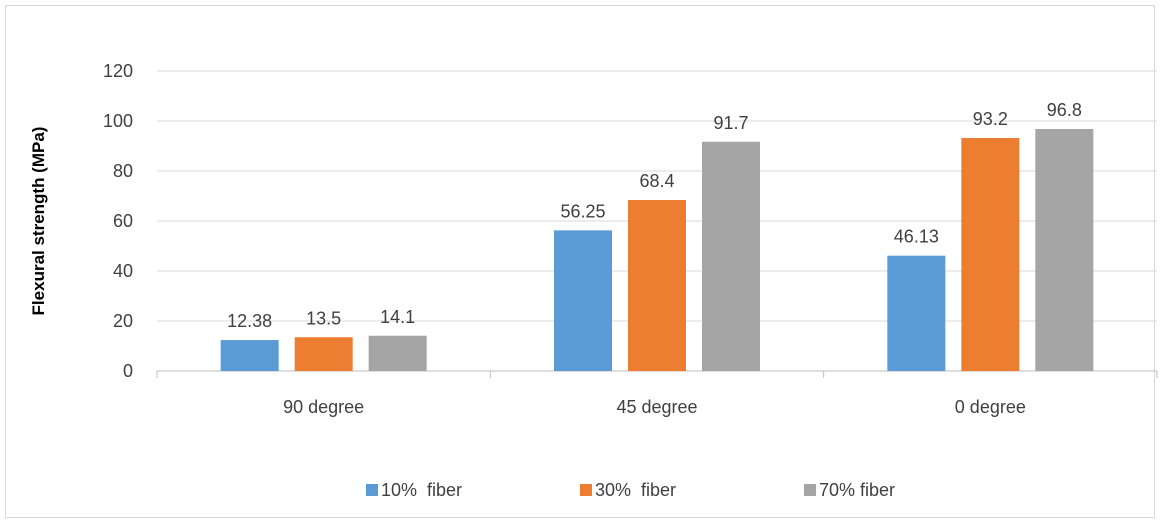 Image resolution: width=1162 pixels, height=524 pixels. What do you see at coordinates (397, 317) in the screenshot?
I see `data-label: 14.1` at bounding box center [397, 317].